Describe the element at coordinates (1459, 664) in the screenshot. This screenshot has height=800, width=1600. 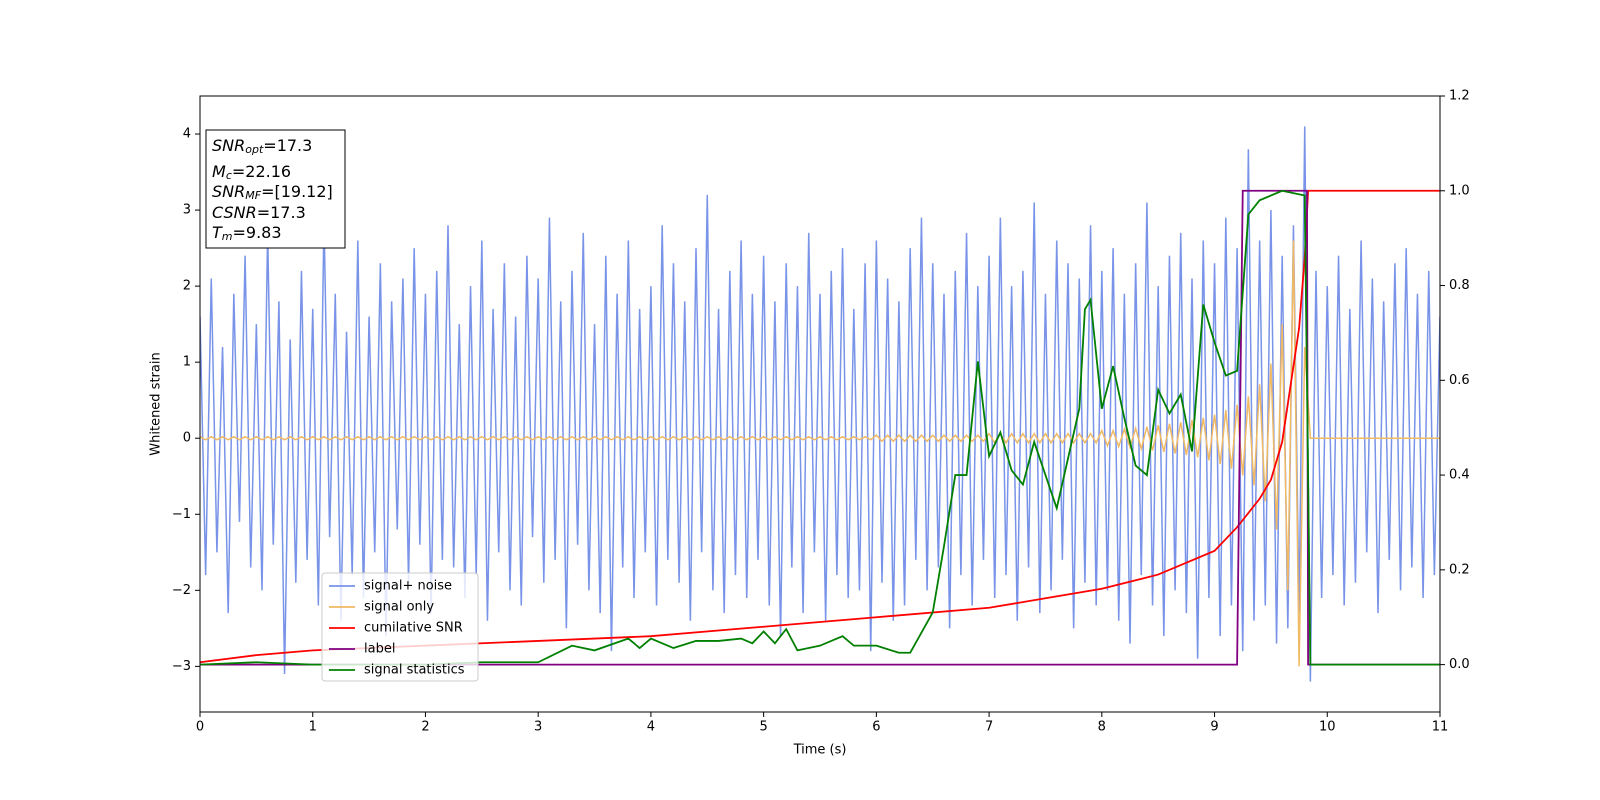
I see `y2-tick-label: 0.0` at that location.